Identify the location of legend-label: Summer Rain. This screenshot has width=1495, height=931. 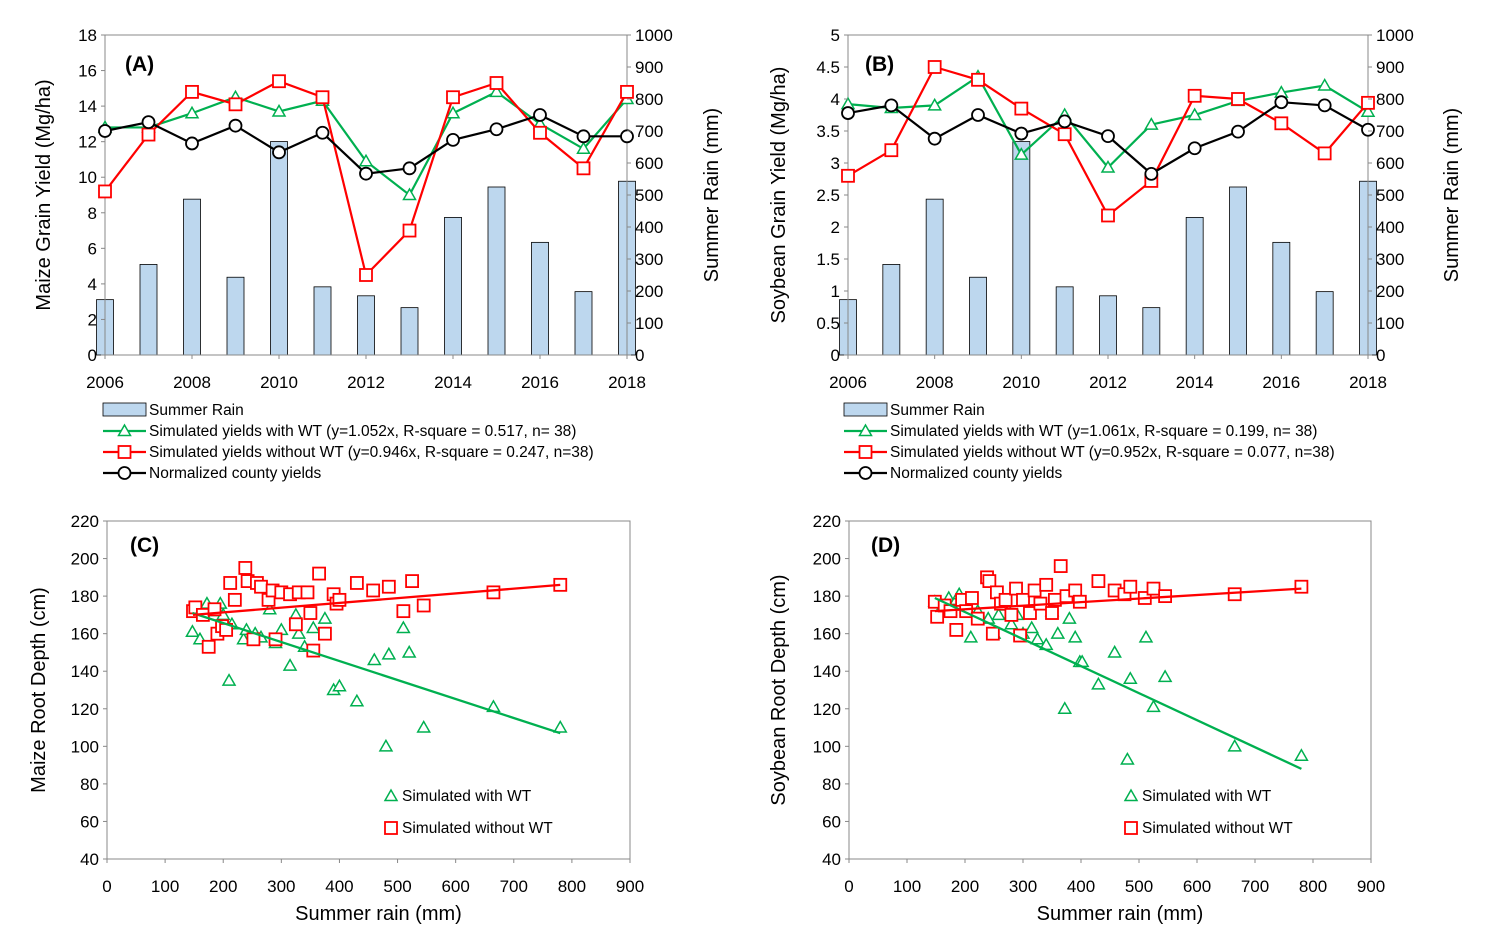
(937, 410).